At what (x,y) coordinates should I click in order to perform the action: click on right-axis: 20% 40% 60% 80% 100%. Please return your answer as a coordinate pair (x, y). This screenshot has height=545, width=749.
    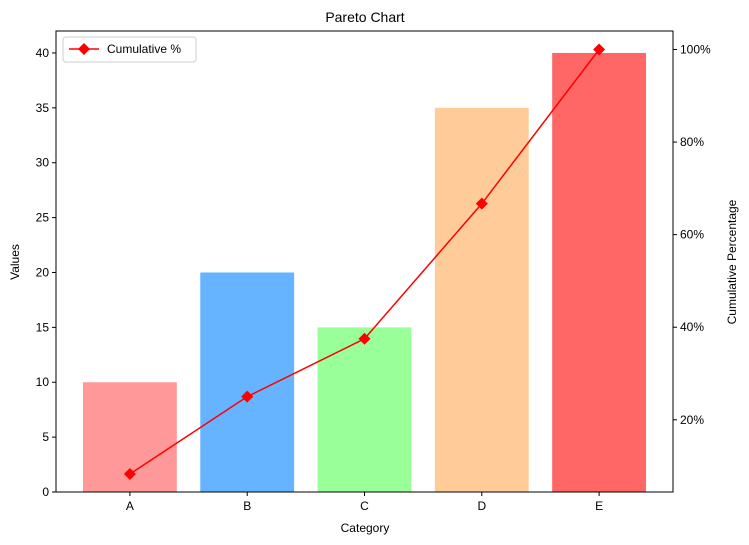
    Looking at the image, I should click on (692, 235).